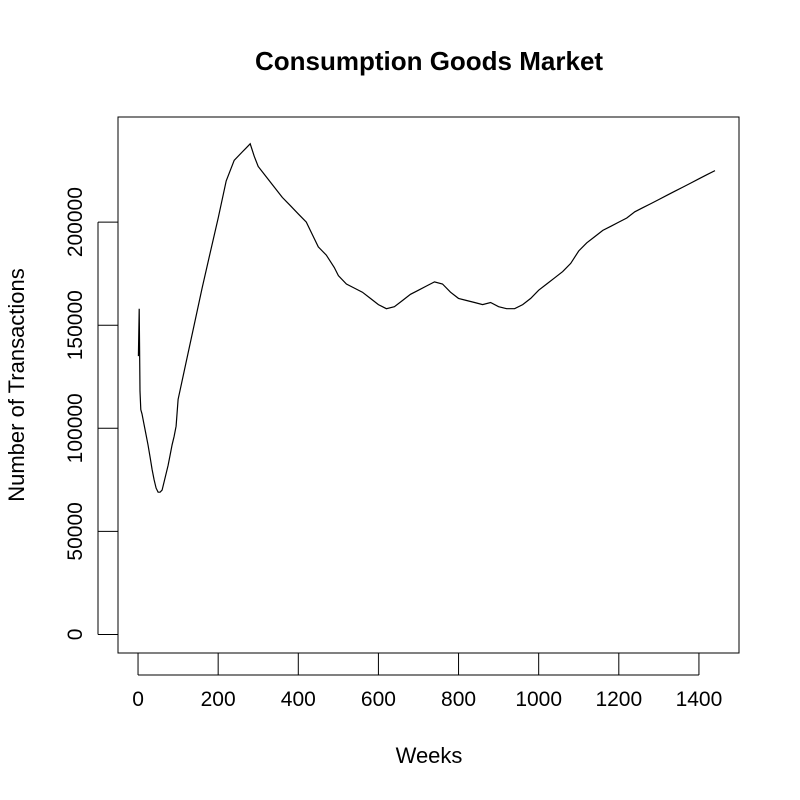  What do you see at coordinates (699, 699) in the screenshot?
I see `x-tick-label: 1400` at bounding box center [699, 699].